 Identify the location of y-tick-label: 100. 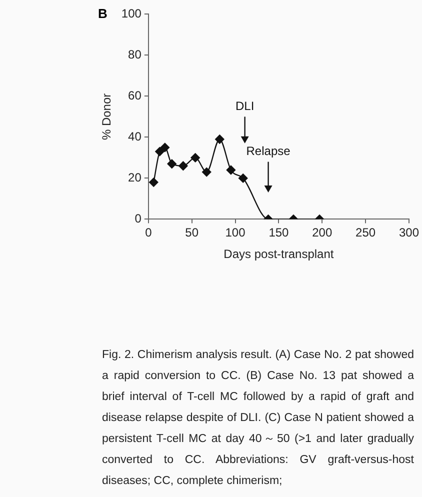
(131, 13).